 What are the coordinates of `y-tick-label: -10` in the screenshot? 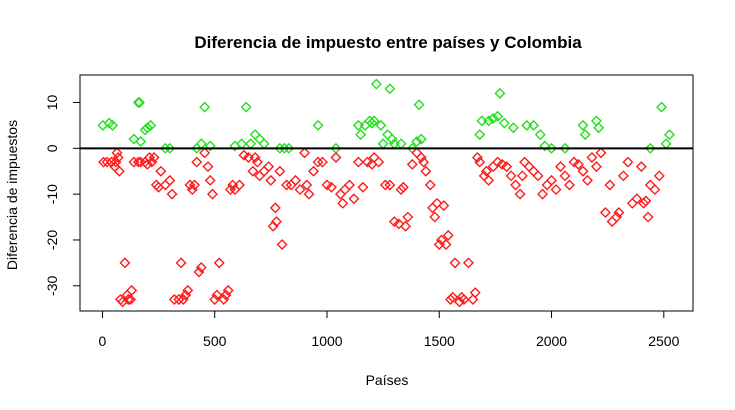 It's located at (52, 194).